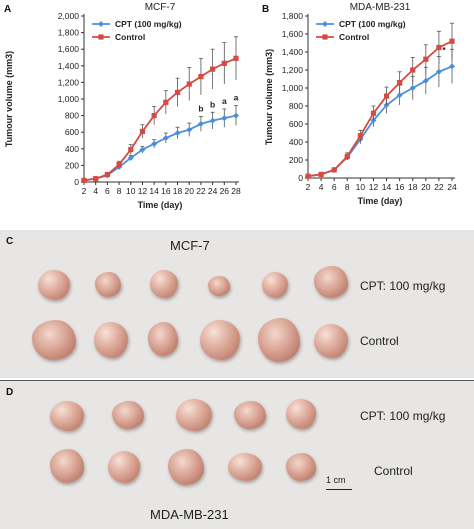 The height and width of the screenshot is (529, 474). What do you see at coordinates (236, 191) in the screenshot?
I see `x-tick-label: 28` at bounding box center [236, 191].